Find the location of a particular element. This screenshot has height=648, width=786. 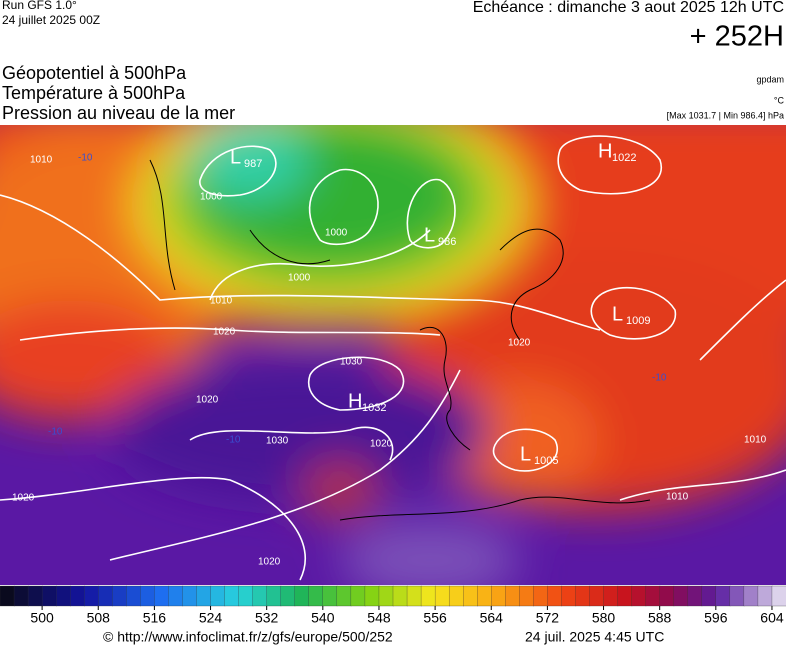

colorbar-label: 564 is located at coordinates (492, 618).